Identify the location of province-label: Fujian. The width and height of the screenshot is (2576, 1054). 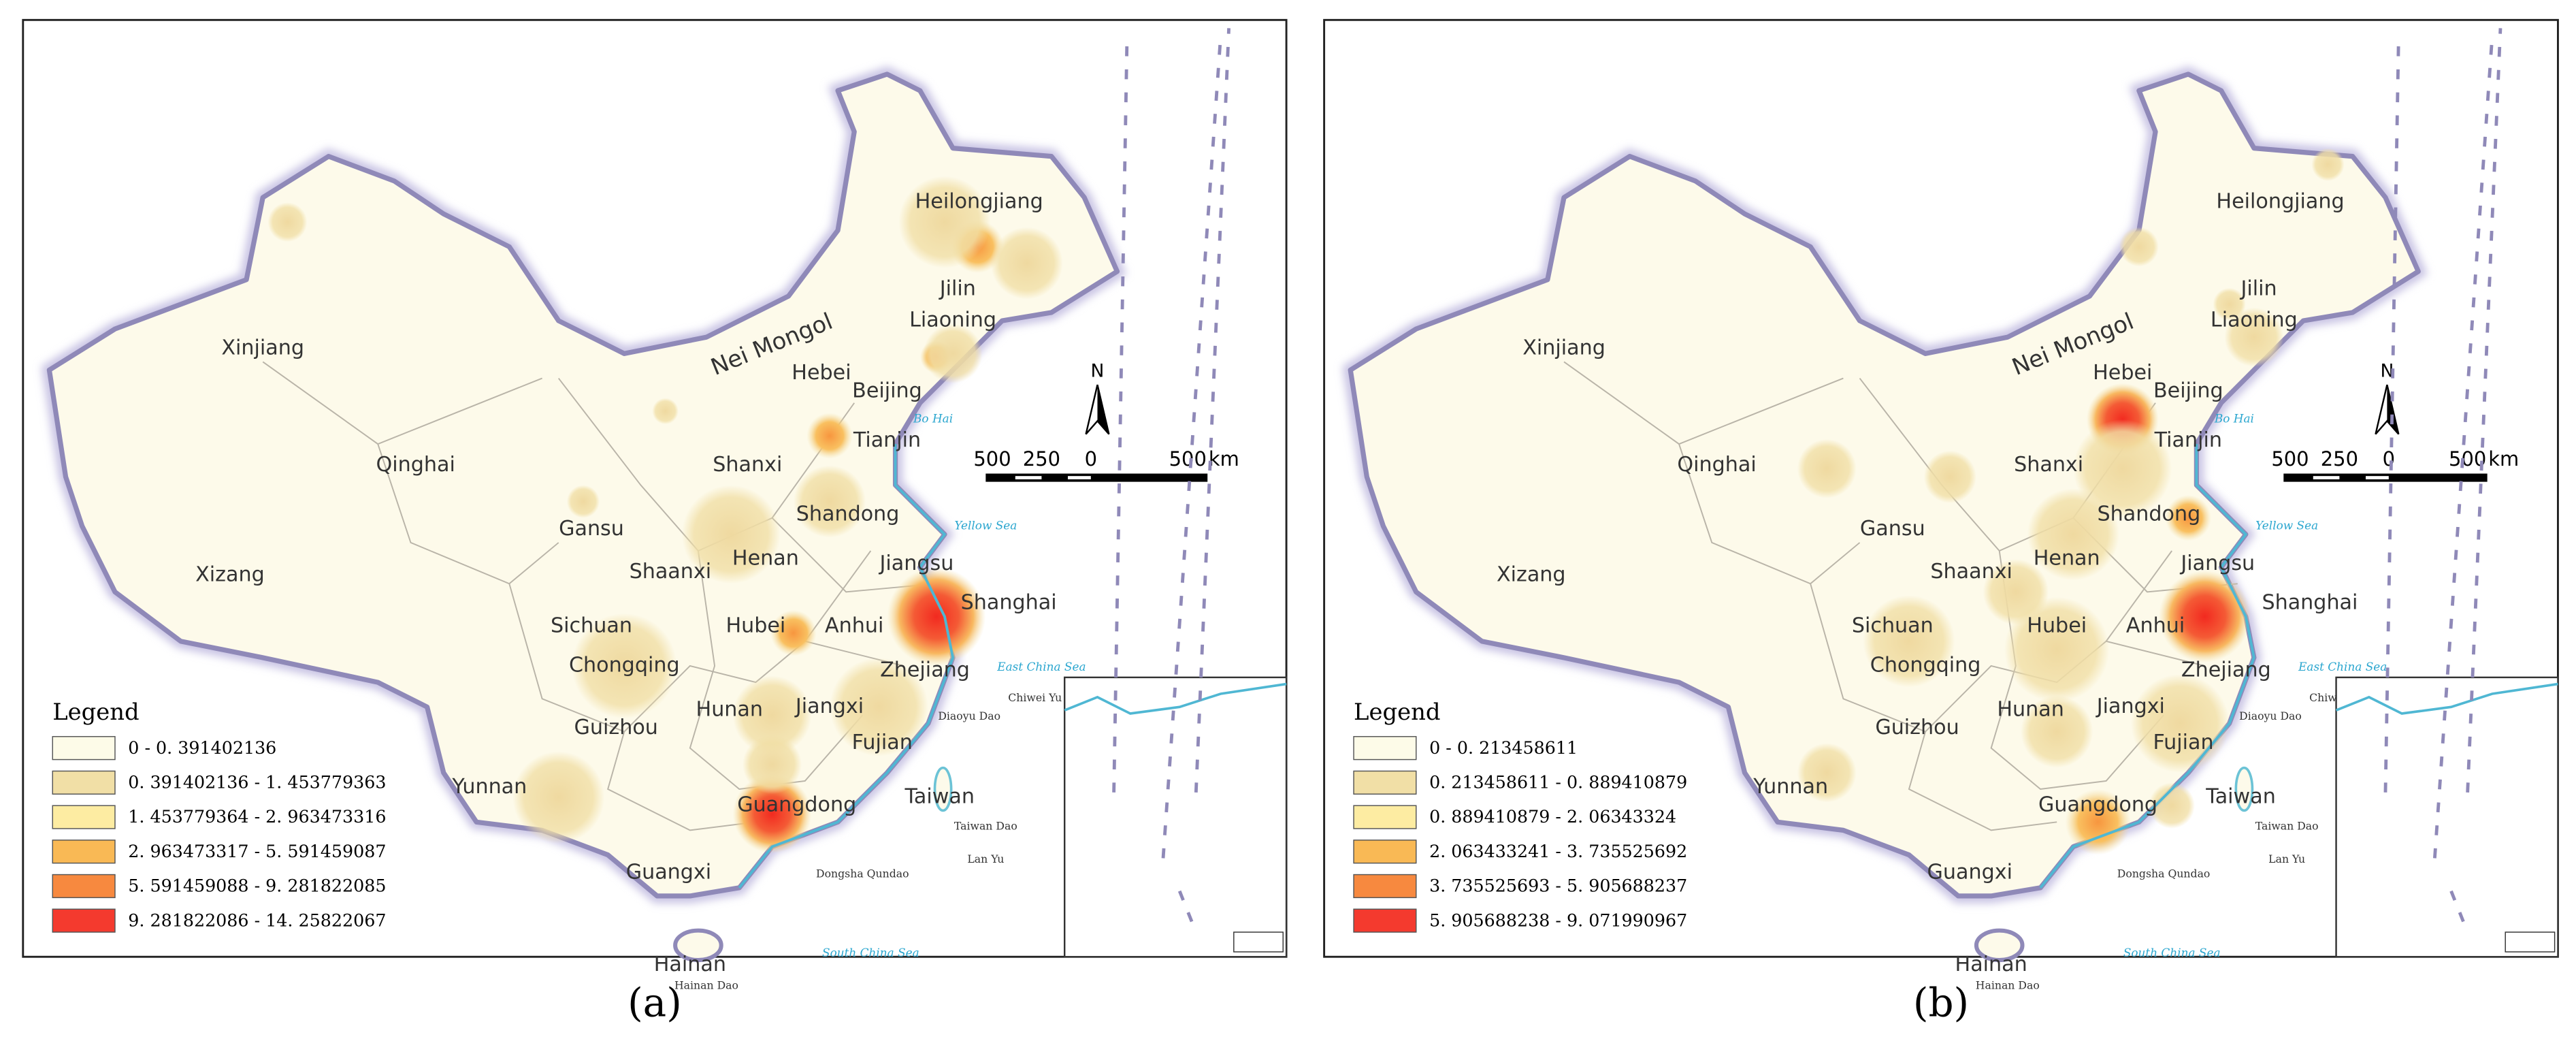
(882, 742).